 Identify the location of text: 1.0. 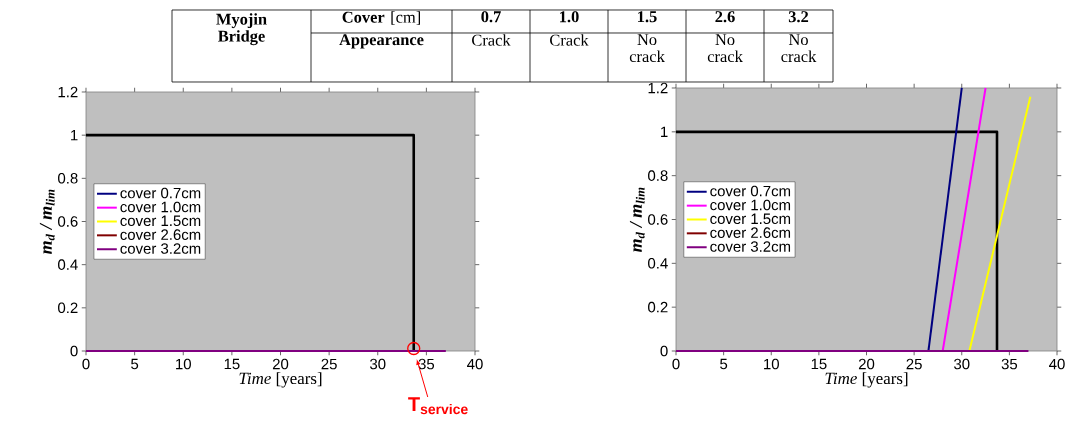
(569, 17).